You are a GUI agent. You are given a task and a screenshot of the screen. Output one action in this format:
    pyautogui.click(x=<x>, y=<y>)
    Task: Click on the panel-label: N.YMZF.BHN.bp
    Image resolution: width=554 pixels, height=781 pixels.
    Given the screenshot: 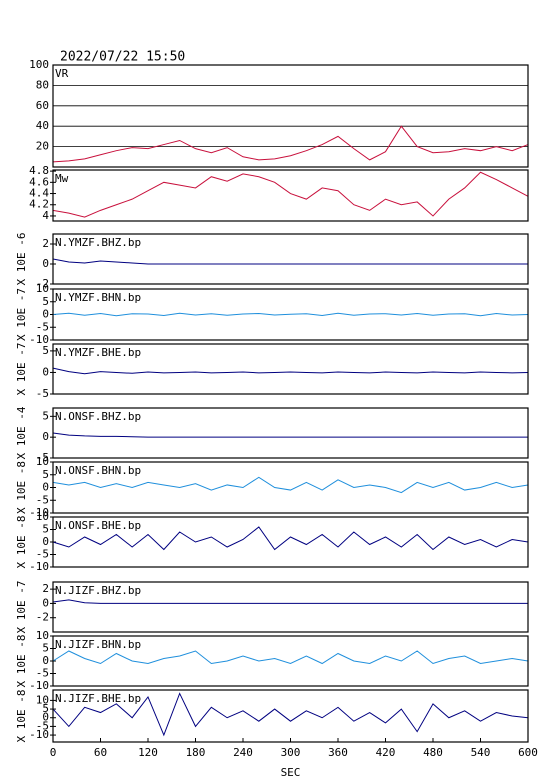 What is the action you would take?
    pyautogui.click(x=98, y=297)
    